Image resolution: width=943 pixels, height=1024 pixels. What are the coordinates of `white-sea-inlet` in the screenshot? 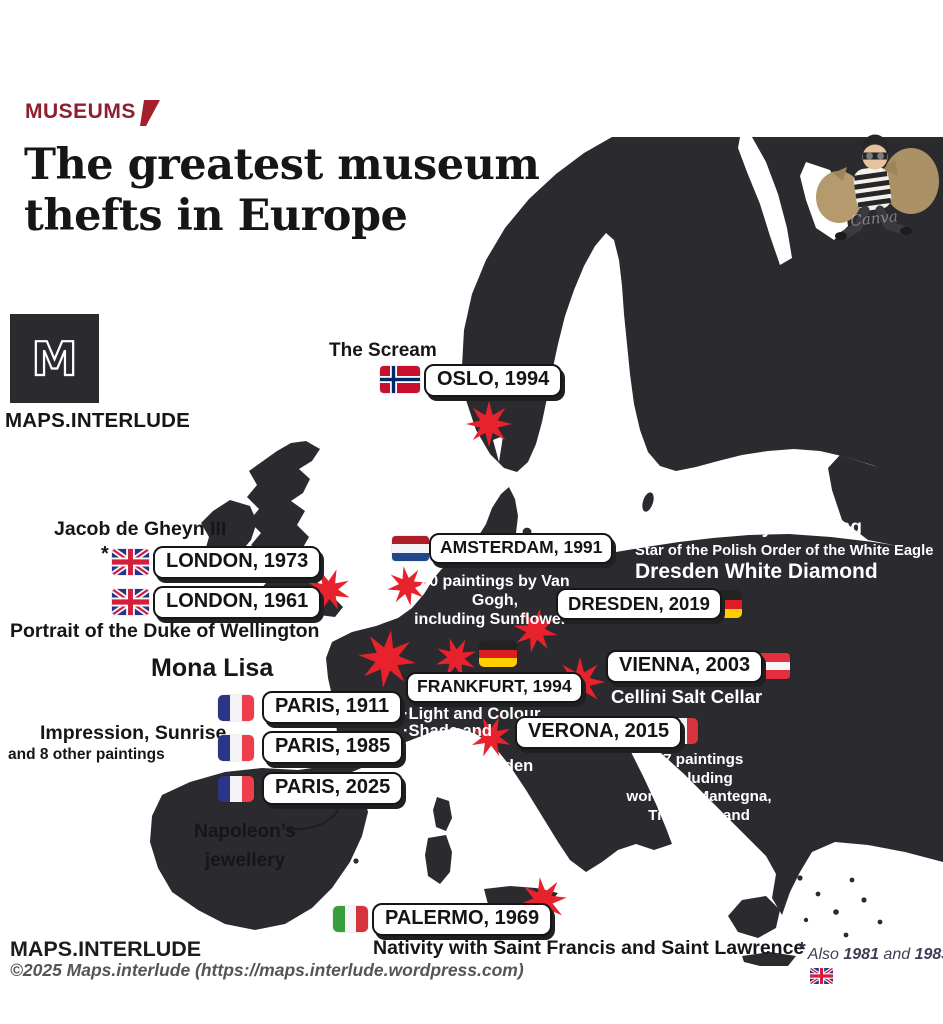 It's located at (765, 201).